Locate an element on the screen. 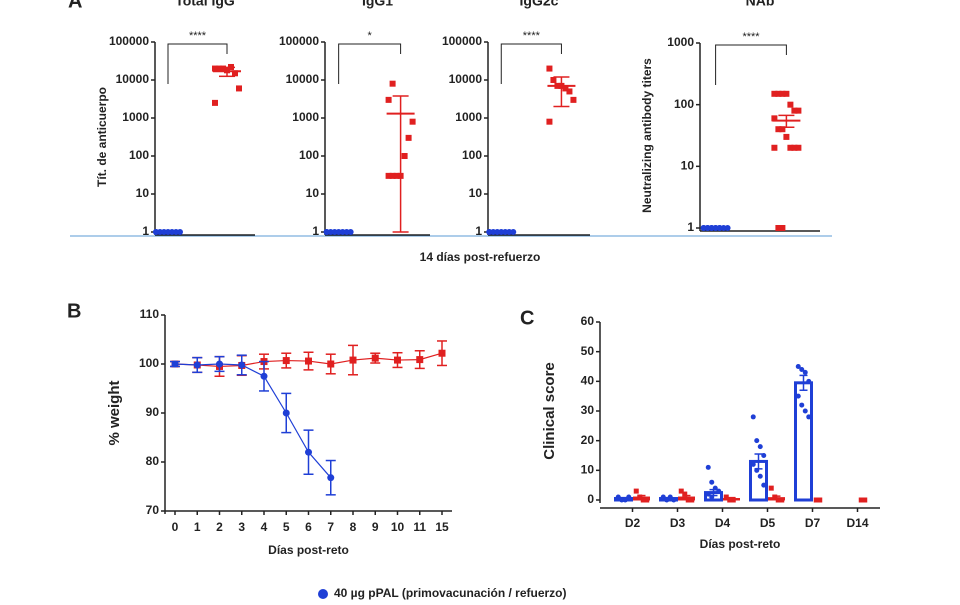  y-tick-label: 20 is located at coordinates (588, 440).